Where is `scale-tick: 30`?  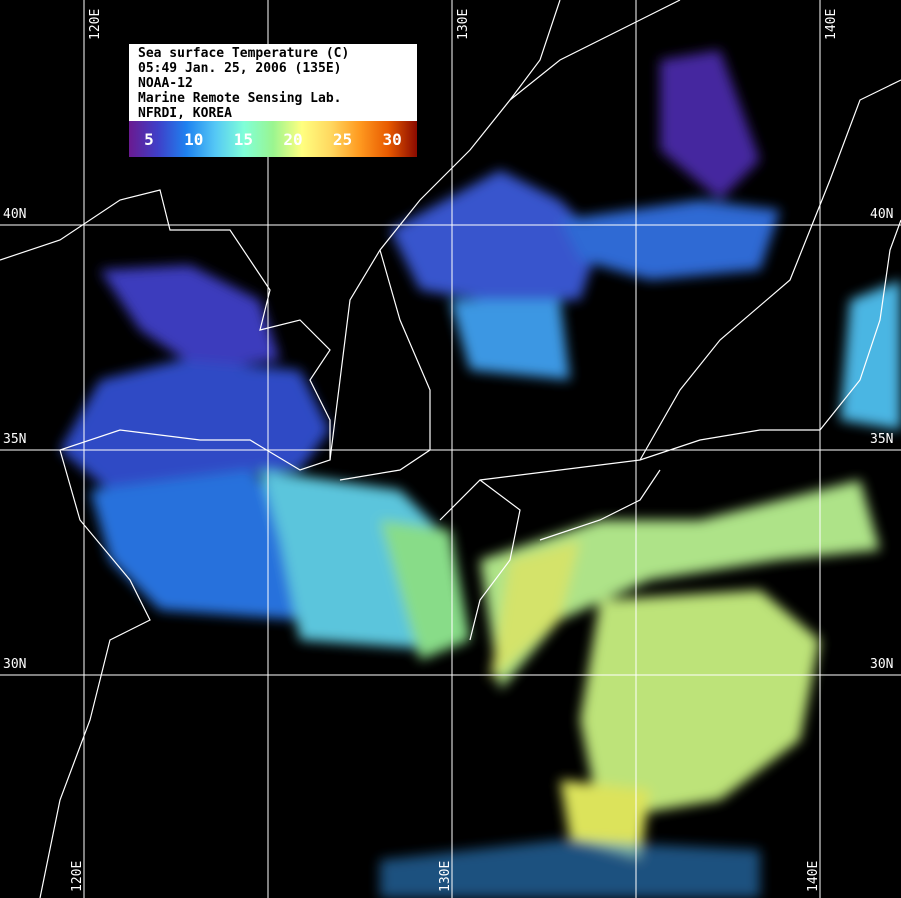
scale-tick: 30 is located at coordinates (392, 139).